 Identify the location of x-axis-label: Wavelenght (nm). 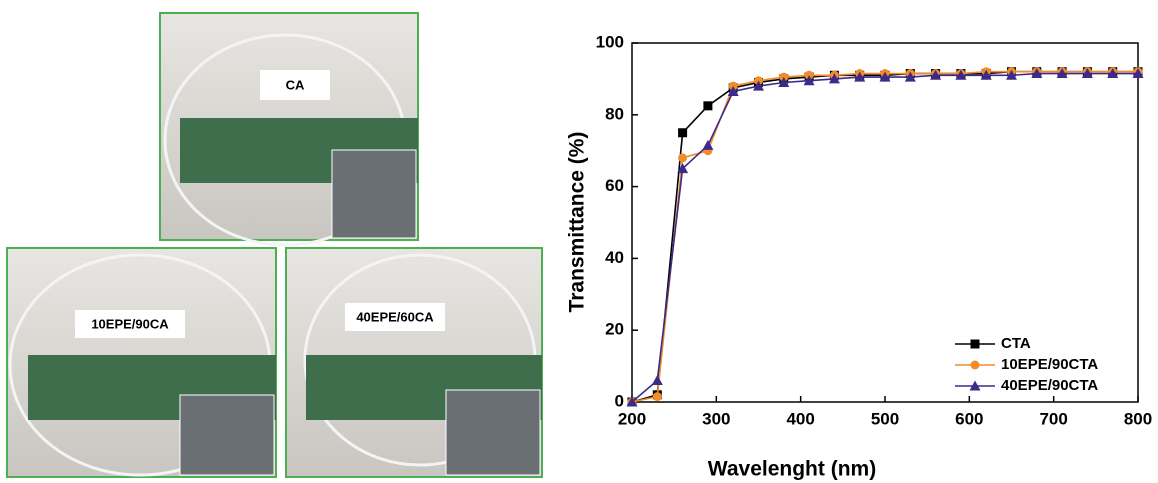
(792, 469).